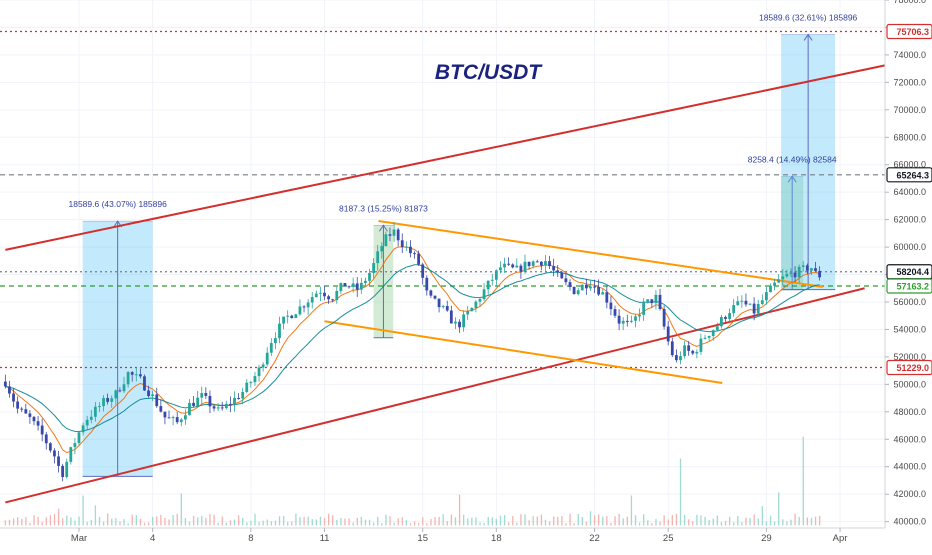 Image resolution: width=932 pixels, height=555 pixels. What do you see at coordinates (118, 204) in the screenshot?
I see `measure-left-label: 18589.6 (43.07%) 185896` at bounding box center [118, 204].